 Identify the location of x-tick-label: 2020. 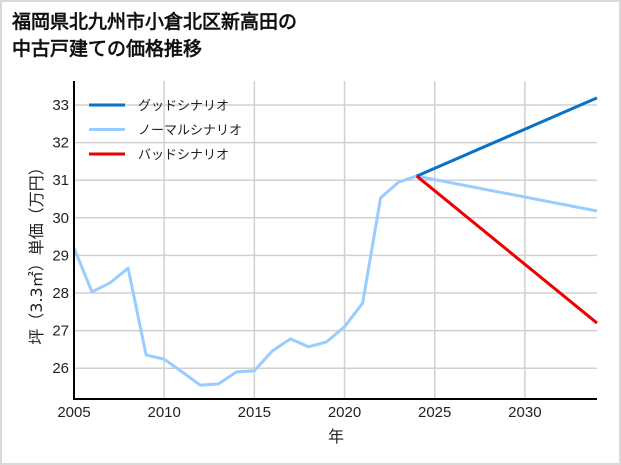
(344, 412).